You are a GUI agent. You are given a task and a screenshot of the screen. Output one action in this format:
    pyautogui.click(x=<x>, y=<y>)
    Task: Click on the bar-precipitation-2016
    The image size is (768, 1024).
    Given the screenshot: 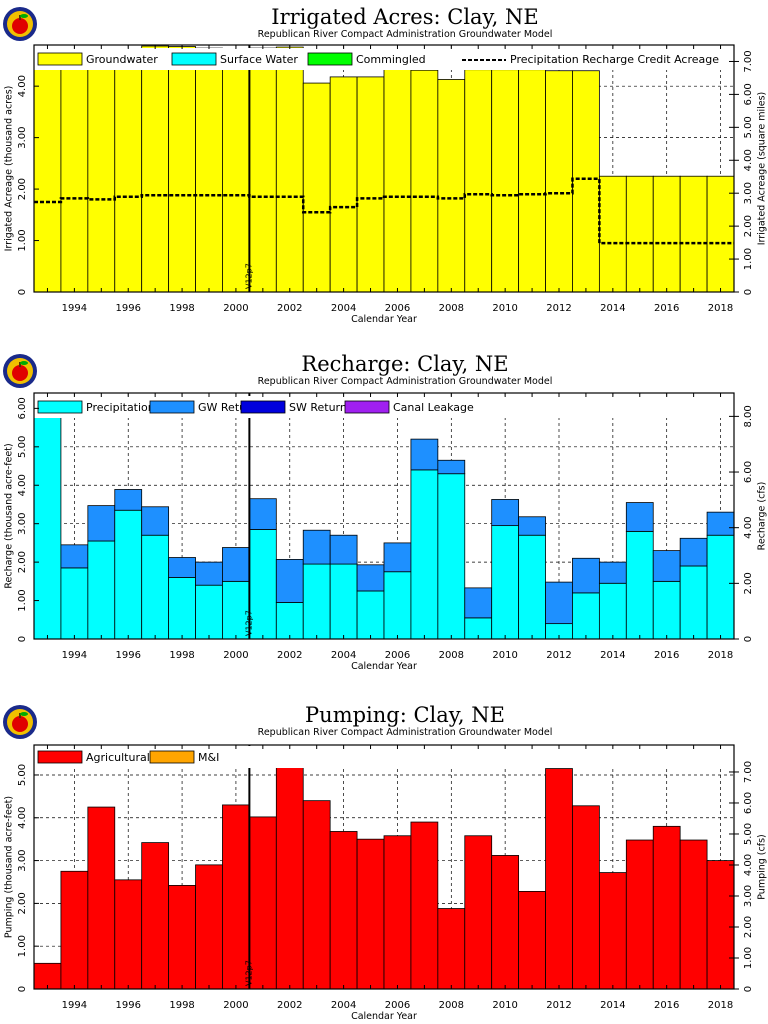 What is the action you would take?
    pyautogui.click(x=666, y=610)
    